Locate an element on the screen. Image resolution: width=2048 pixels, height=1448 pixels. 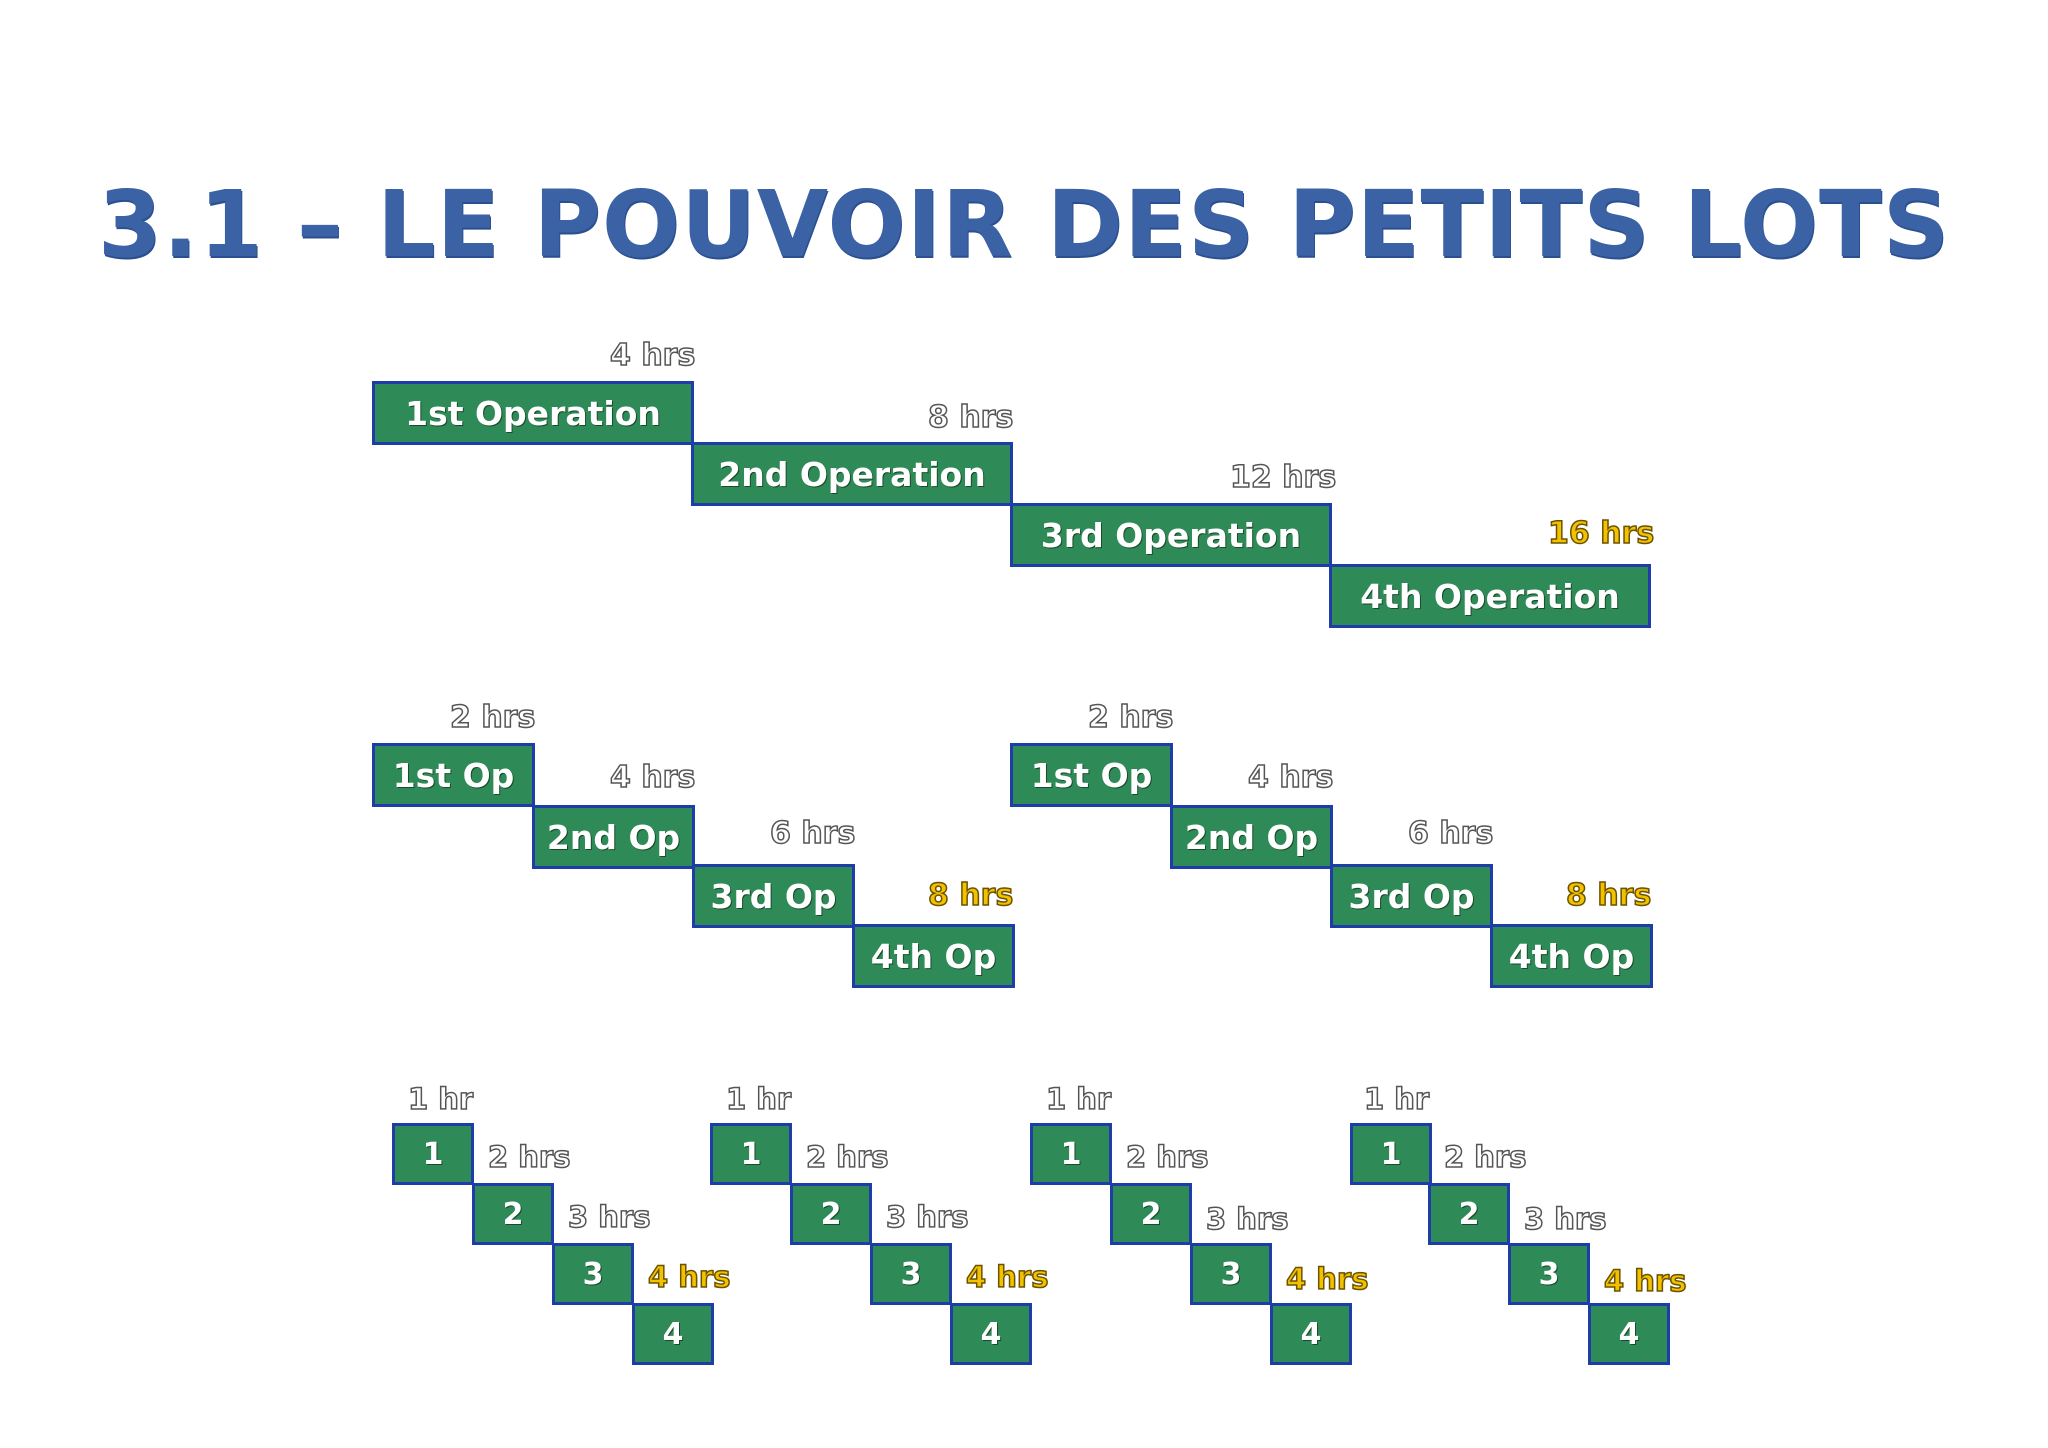
d2b-box-4: 4th Op is located at coordinates (1571, 956).